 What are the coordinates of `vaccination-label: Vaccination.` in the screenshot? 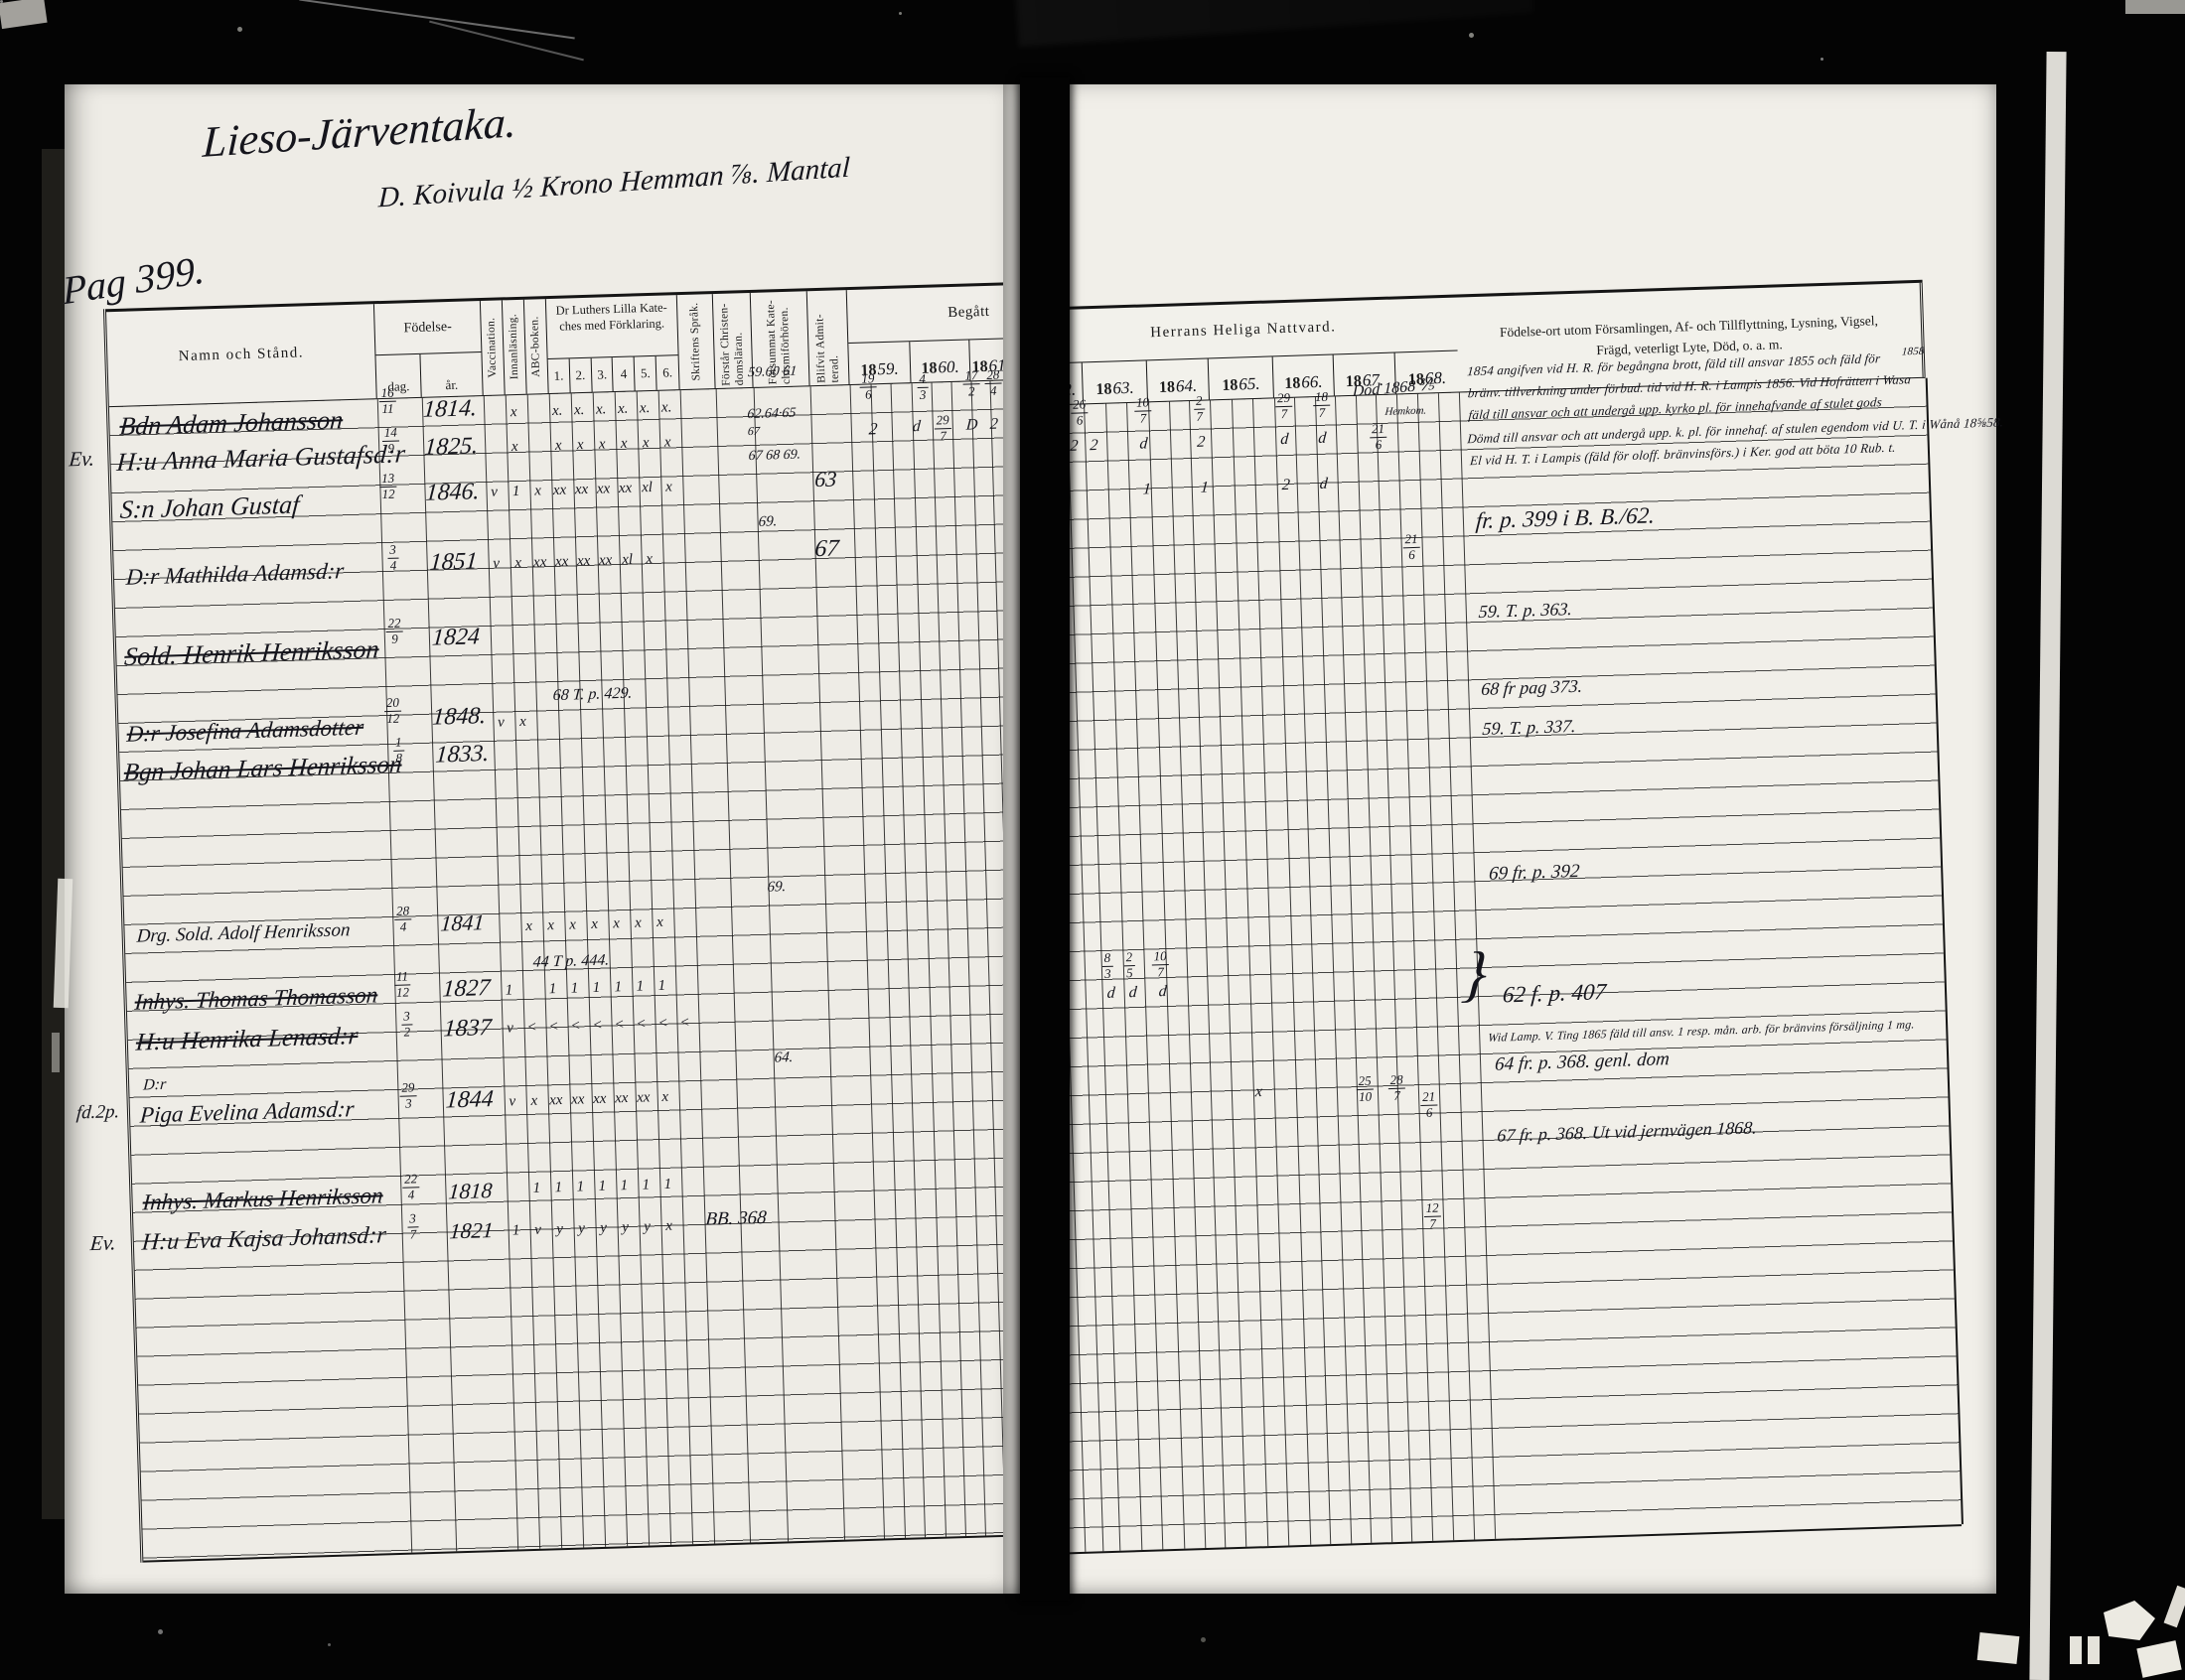 It's located at (492, 347).